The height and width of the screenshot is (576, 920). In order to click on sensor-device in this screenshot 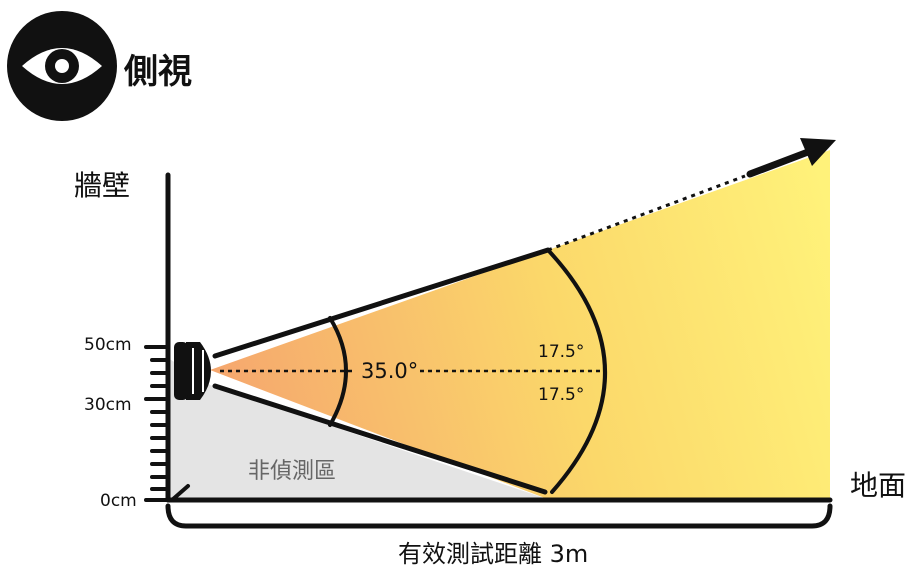, I will do `click(192, 371)`.